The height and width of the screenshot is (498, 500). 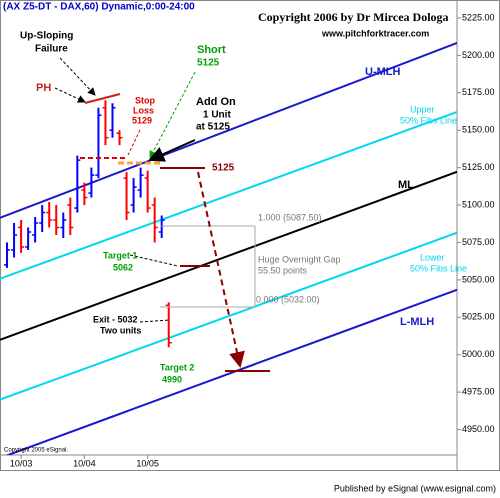 What do you see at coordinates (478, 279) in the screenshot?
I see `y-tick-label: 5050.00` at bounding box center [478, 279].